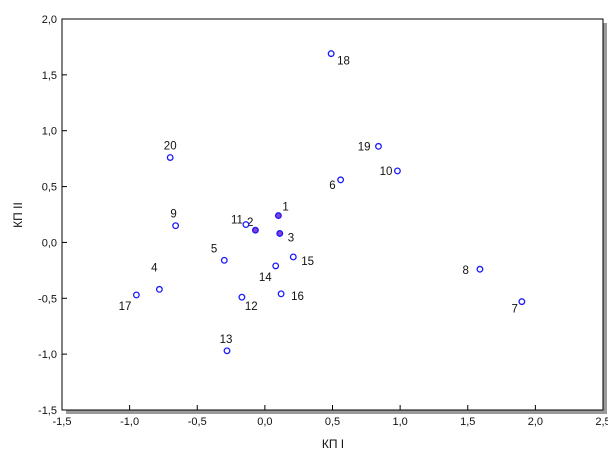 This screenshot has width=608, height=454. Describe the element at coordinates (226, 340) in the screenshot. I see `point-label-13: 13` at that location.